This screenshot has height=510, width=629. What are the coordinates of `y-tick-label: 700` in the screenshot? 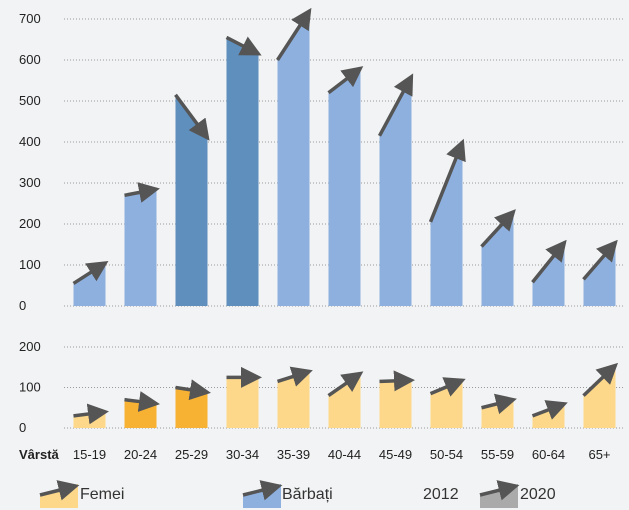 It's located at (30, 18).